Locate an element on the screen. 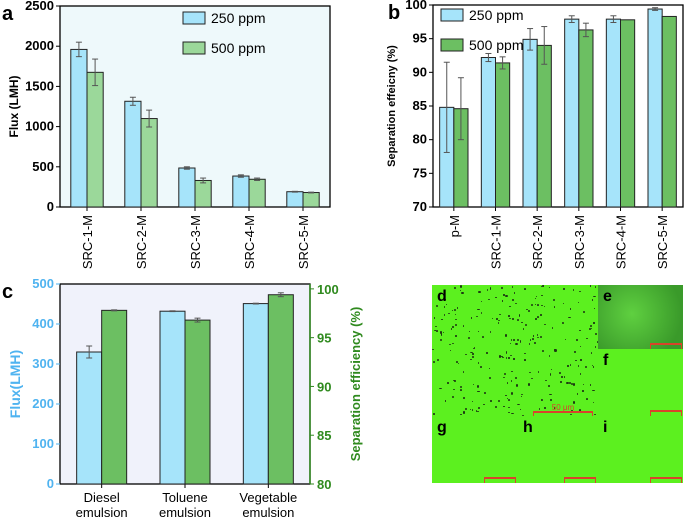  y-tick-label: 95 is located at coordinates (420, 38).